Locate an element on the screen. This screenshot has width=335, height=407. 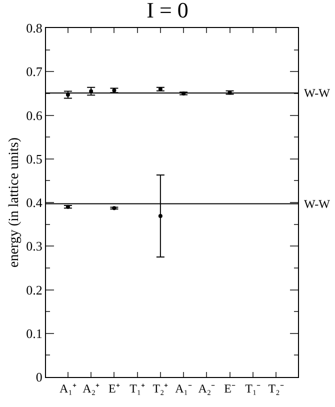
y-tick-label: 0 is located at coordinates (39, 377).